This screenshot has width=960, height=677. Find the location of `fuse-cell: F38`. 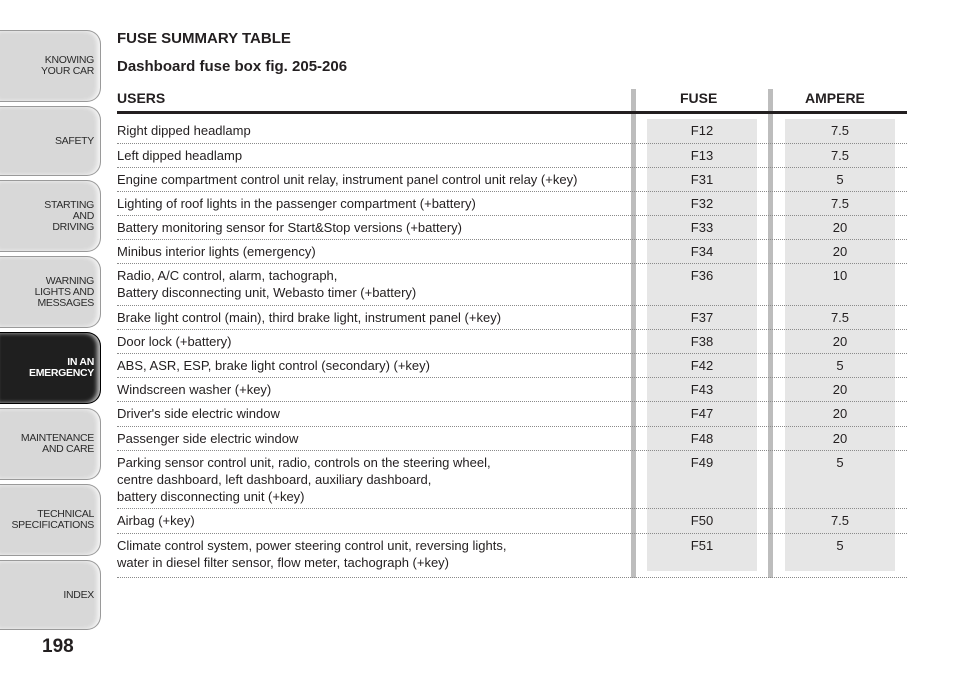

fuse-cell: F38 is located at coordinates (702, 341).